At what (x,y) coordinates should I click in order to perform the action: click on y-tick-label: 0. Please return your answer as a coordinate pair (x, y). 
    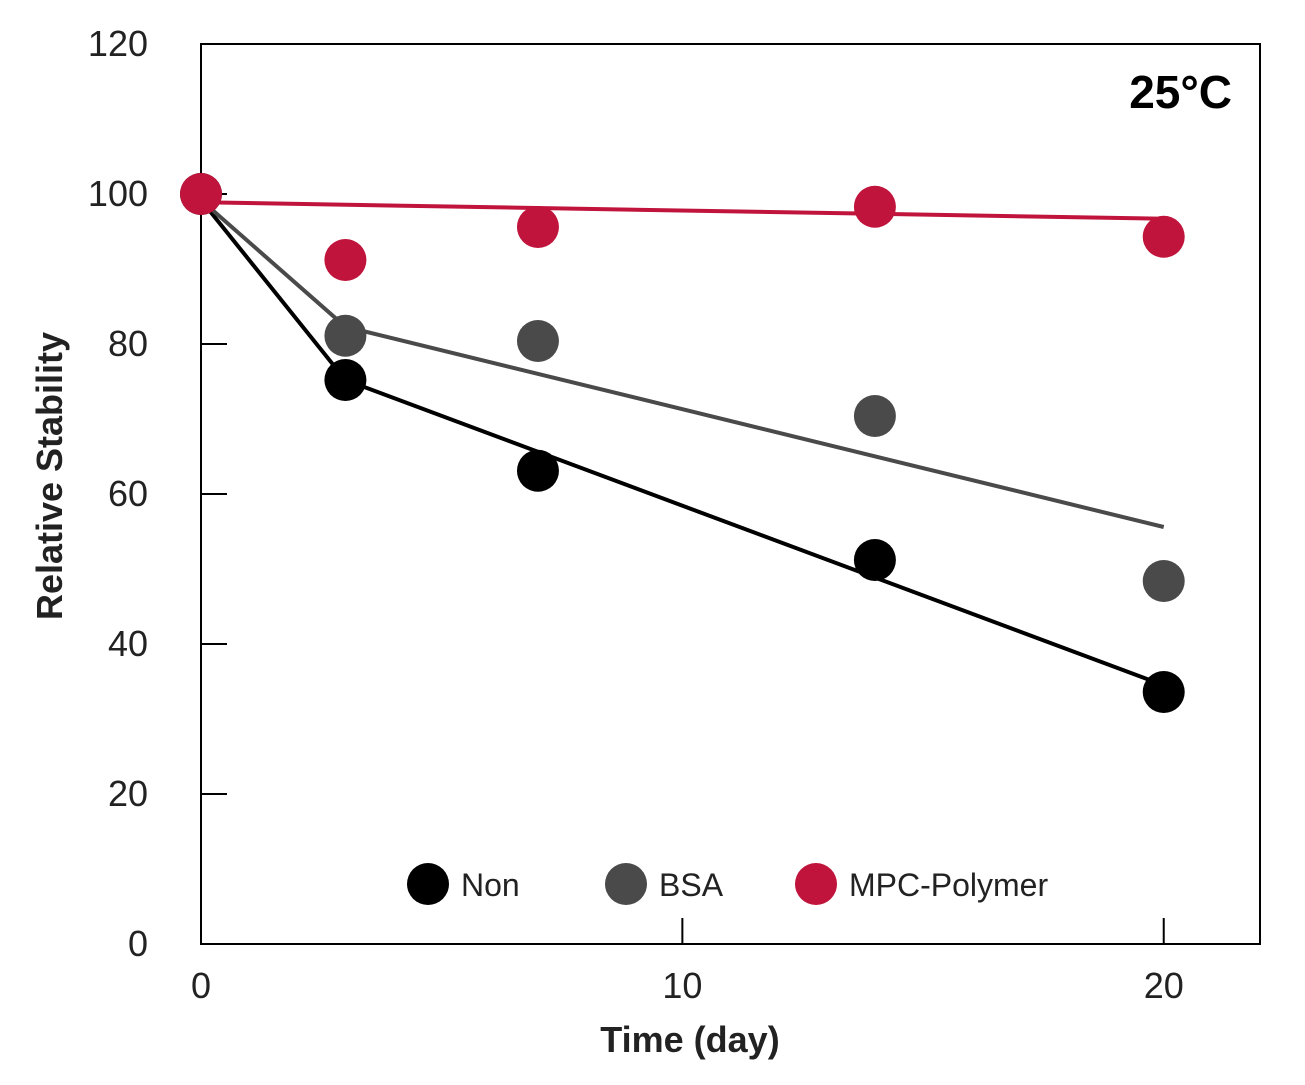
    Looking at the image, I should click on (138, 943).